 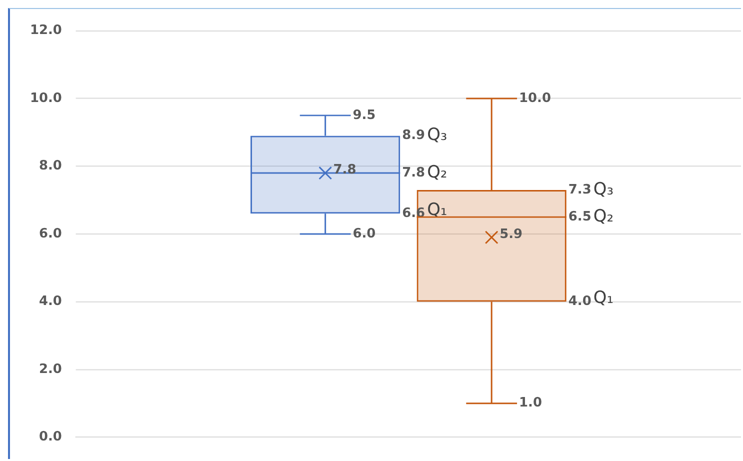 What do you see at coordinates (535, 98) in the screenshot?
I see `annotation: 10.0` at bounding box center [535, 98].